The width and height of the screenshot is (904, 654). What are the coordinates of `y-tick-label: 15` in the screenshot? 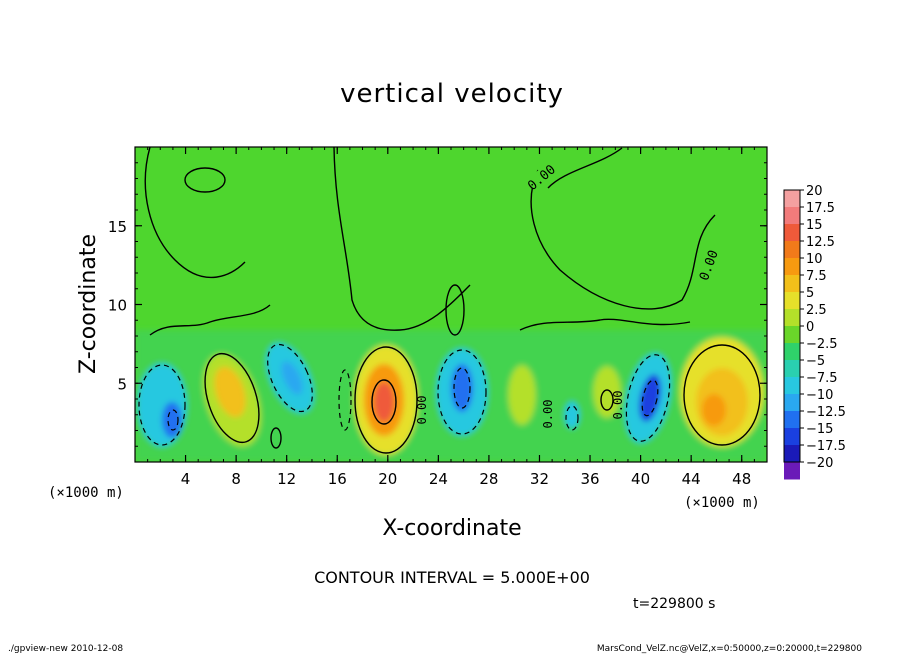 It's located at (117, 227).